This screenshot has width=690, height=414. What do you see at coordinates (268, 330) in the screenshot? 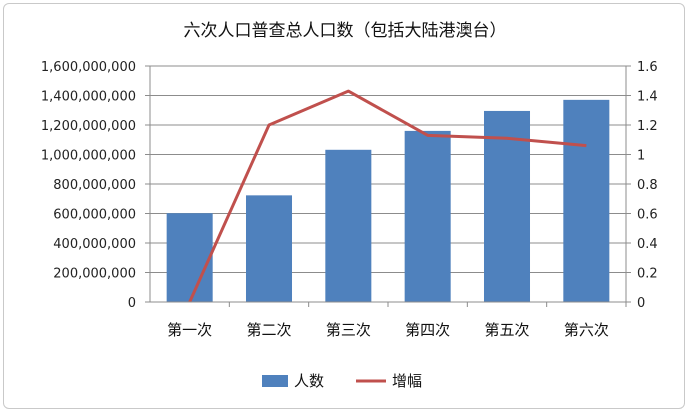
I see `x-tick-label: 第二次` at bounding box center [268, 330].